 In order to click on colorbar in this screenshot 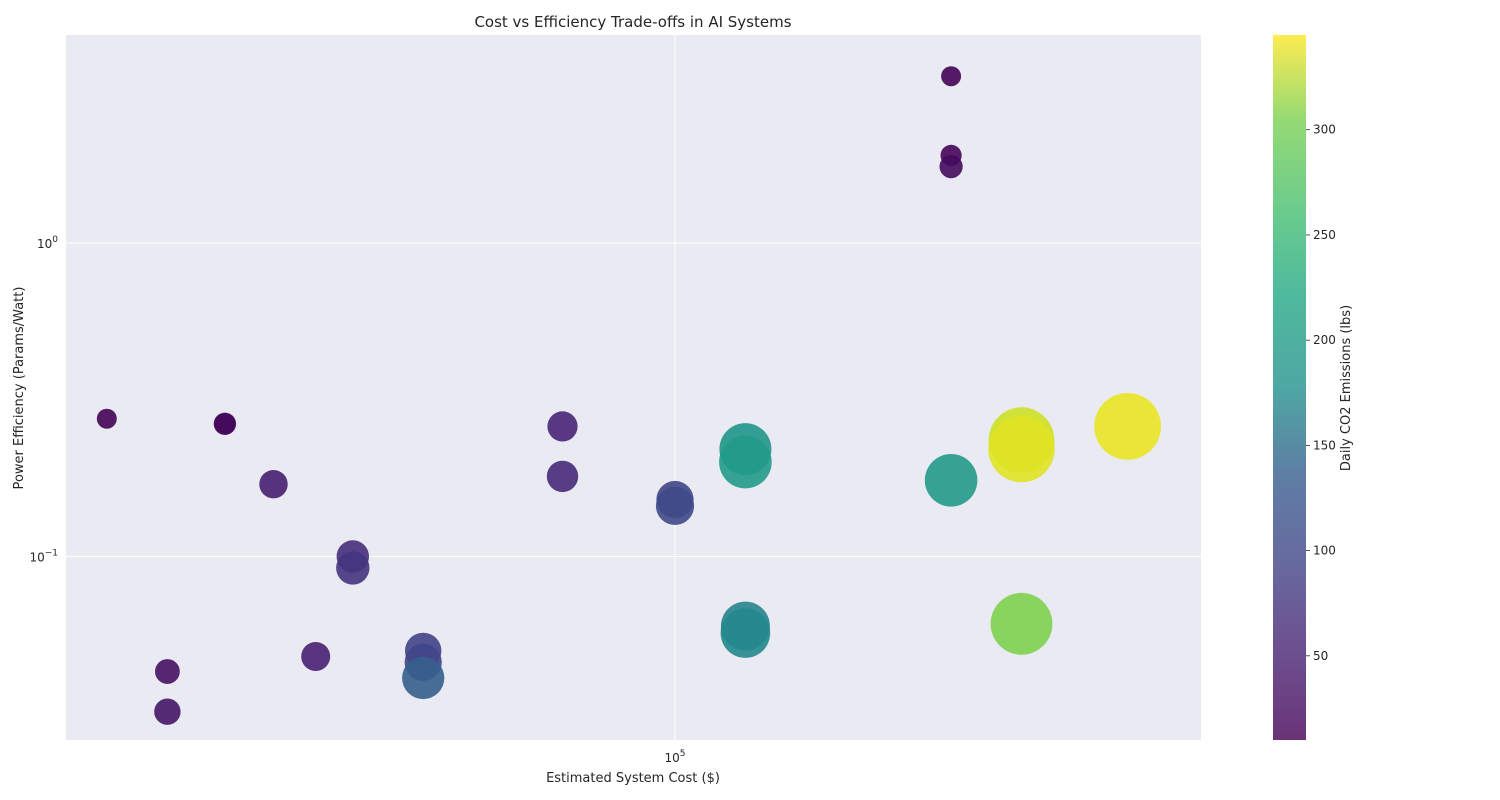, I will do `click(1289, 387)`.